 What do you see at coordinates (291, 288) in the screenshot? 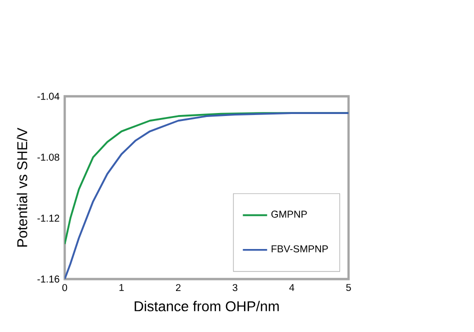
I see `x-tick-label: 4` at bounding box center [291, 288].